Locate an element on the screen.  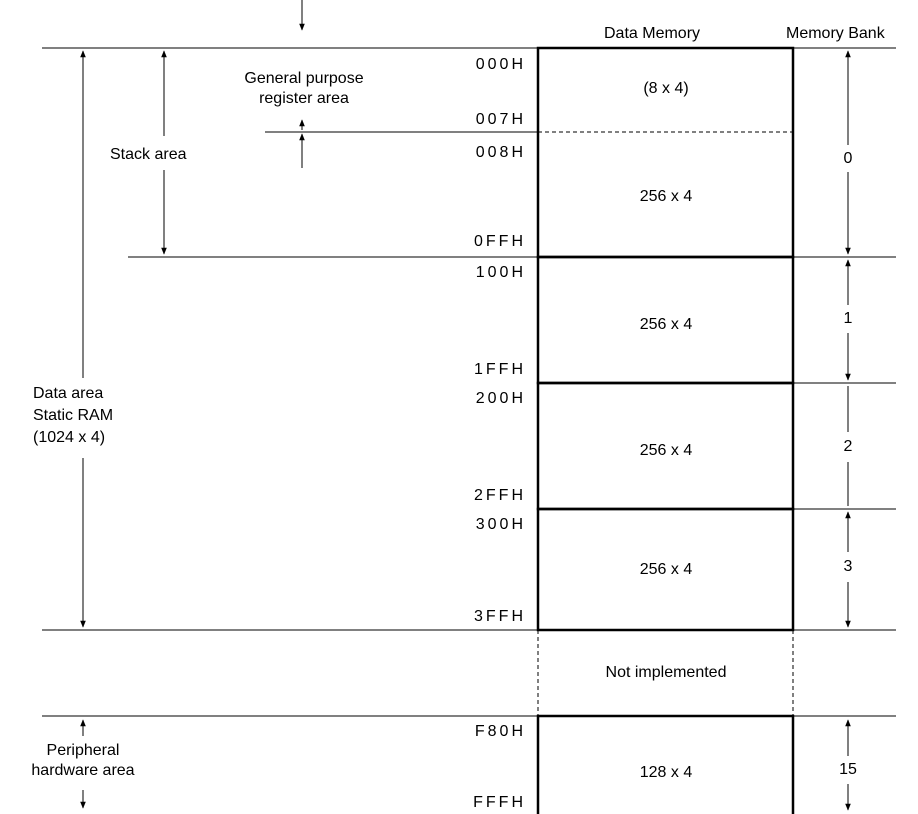
data-area-label: Data area Static RAM (1024 x 4) is located at coordinates (73, 416).